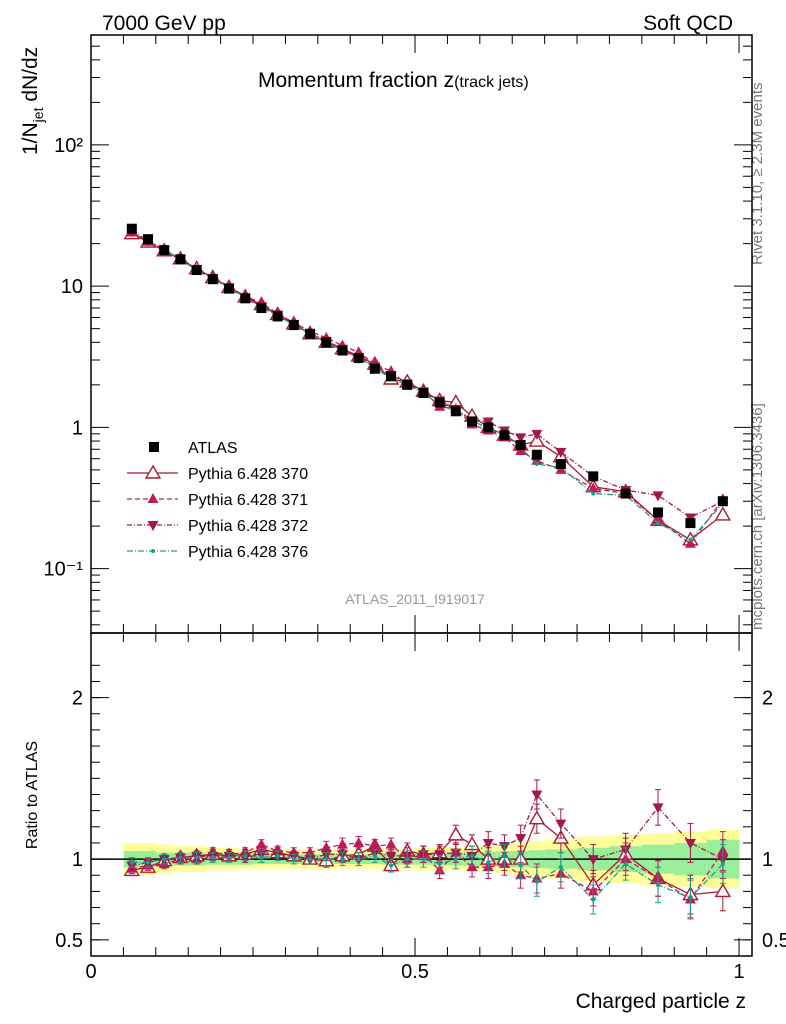  What do you see at coordinates (757, 516) in the screenshot?
I see `mcplots-label: mcplots.cern.ch [arXiv:1306.3436]` at bounding box center [757, 516].